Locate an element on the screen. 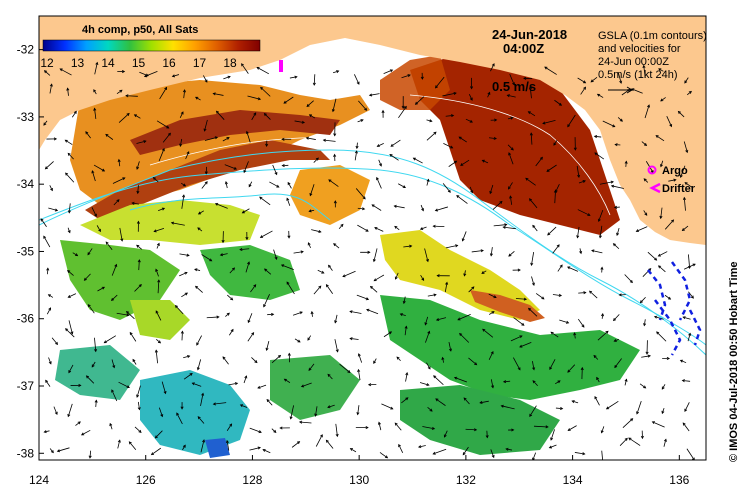  y-tick-label: -33 is located at coordinates (26, 117).